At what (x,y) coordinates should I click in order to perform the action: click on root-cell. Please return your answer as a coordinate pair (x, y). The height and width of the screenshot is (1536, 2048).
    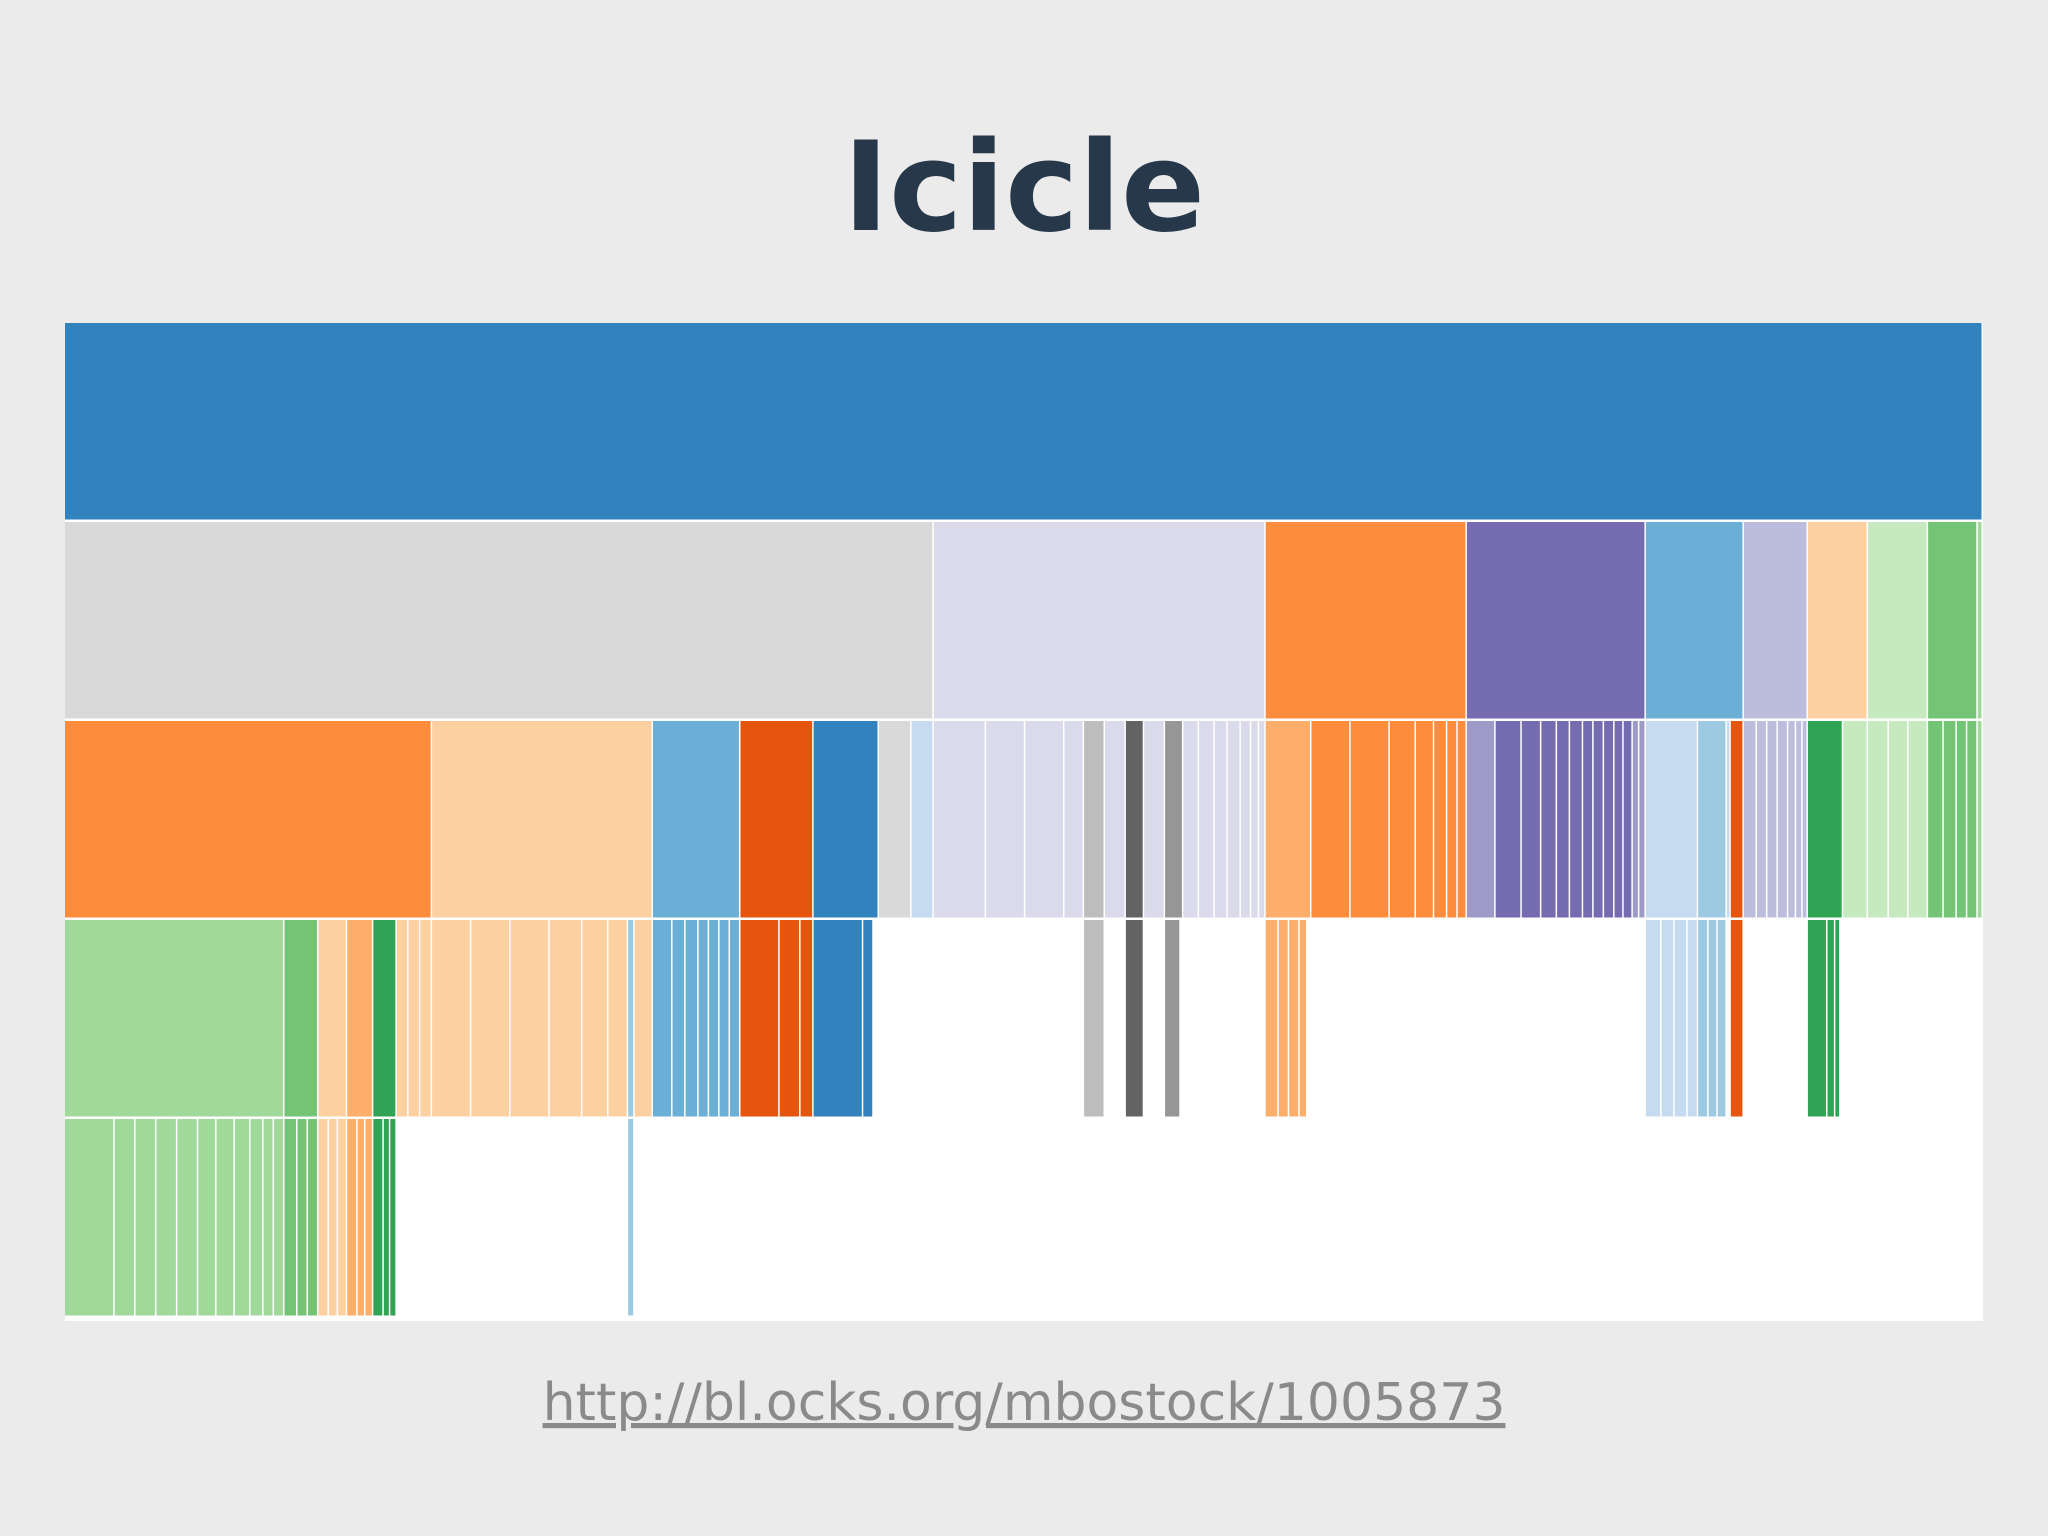
    Looking at the image, I should click on (1023, 421).